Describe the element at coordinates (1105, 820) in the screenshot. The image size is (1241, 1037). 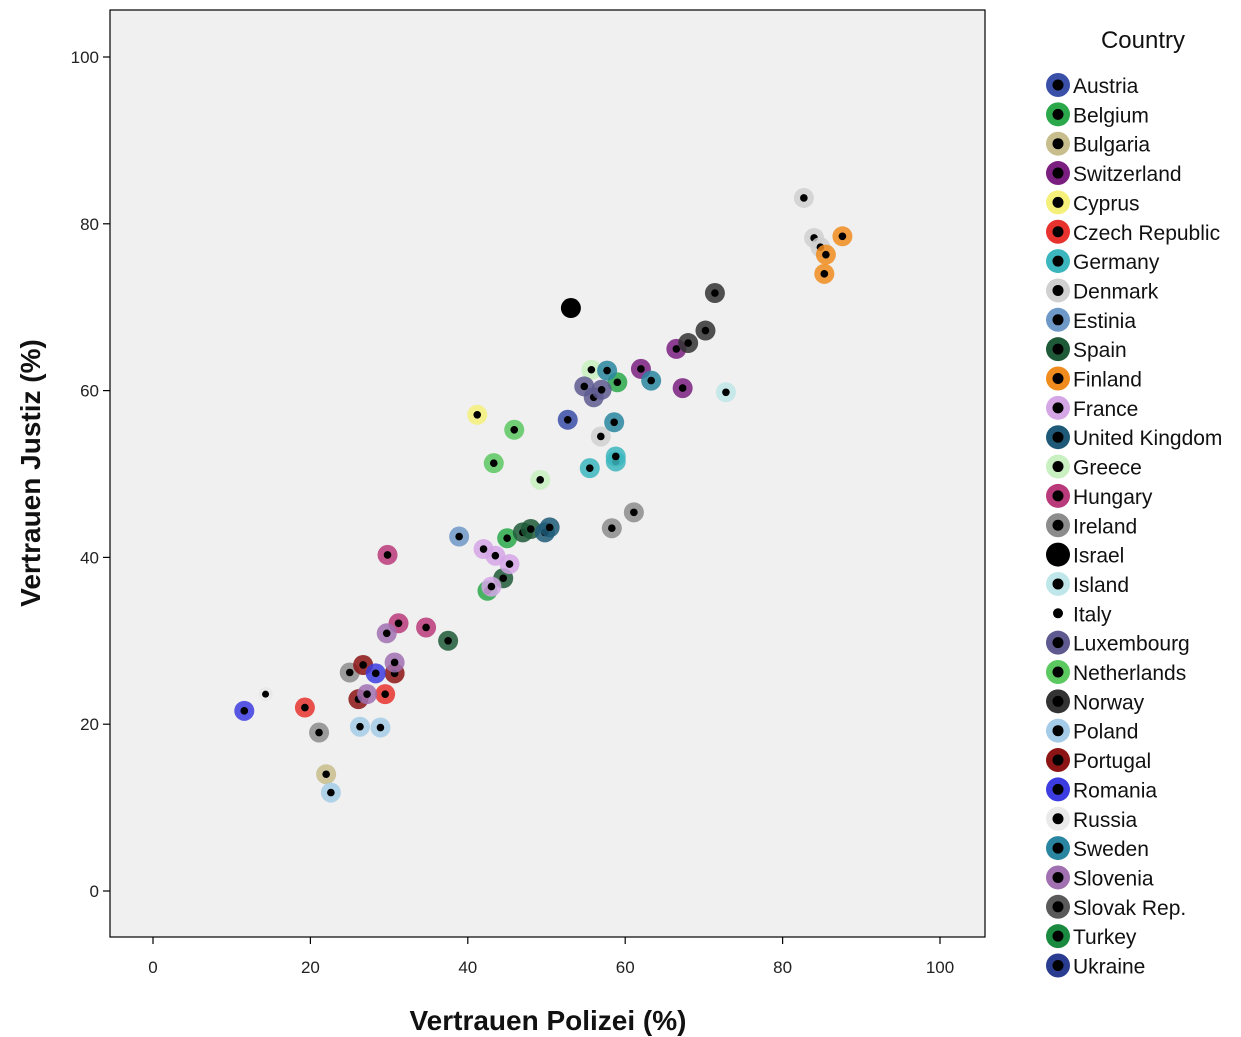
I see `legend-label: Russia` at that location.